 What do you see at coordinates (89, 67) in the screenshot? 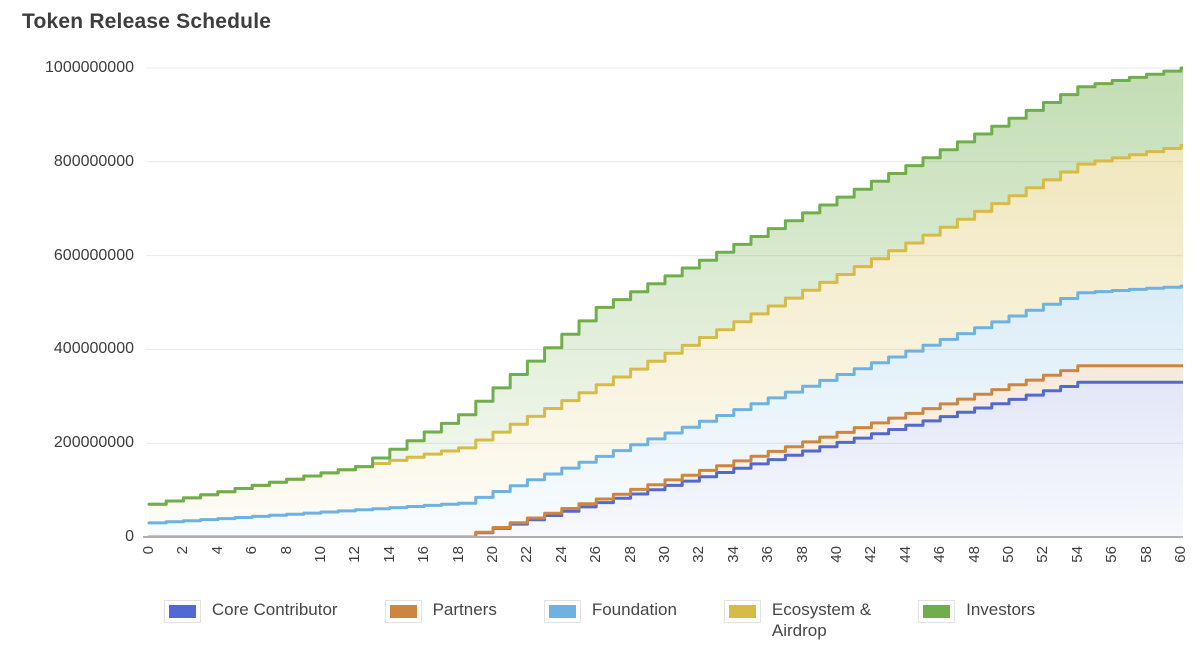
I see `y-tick-label: 1000000000` at bounding box center [89, 67].